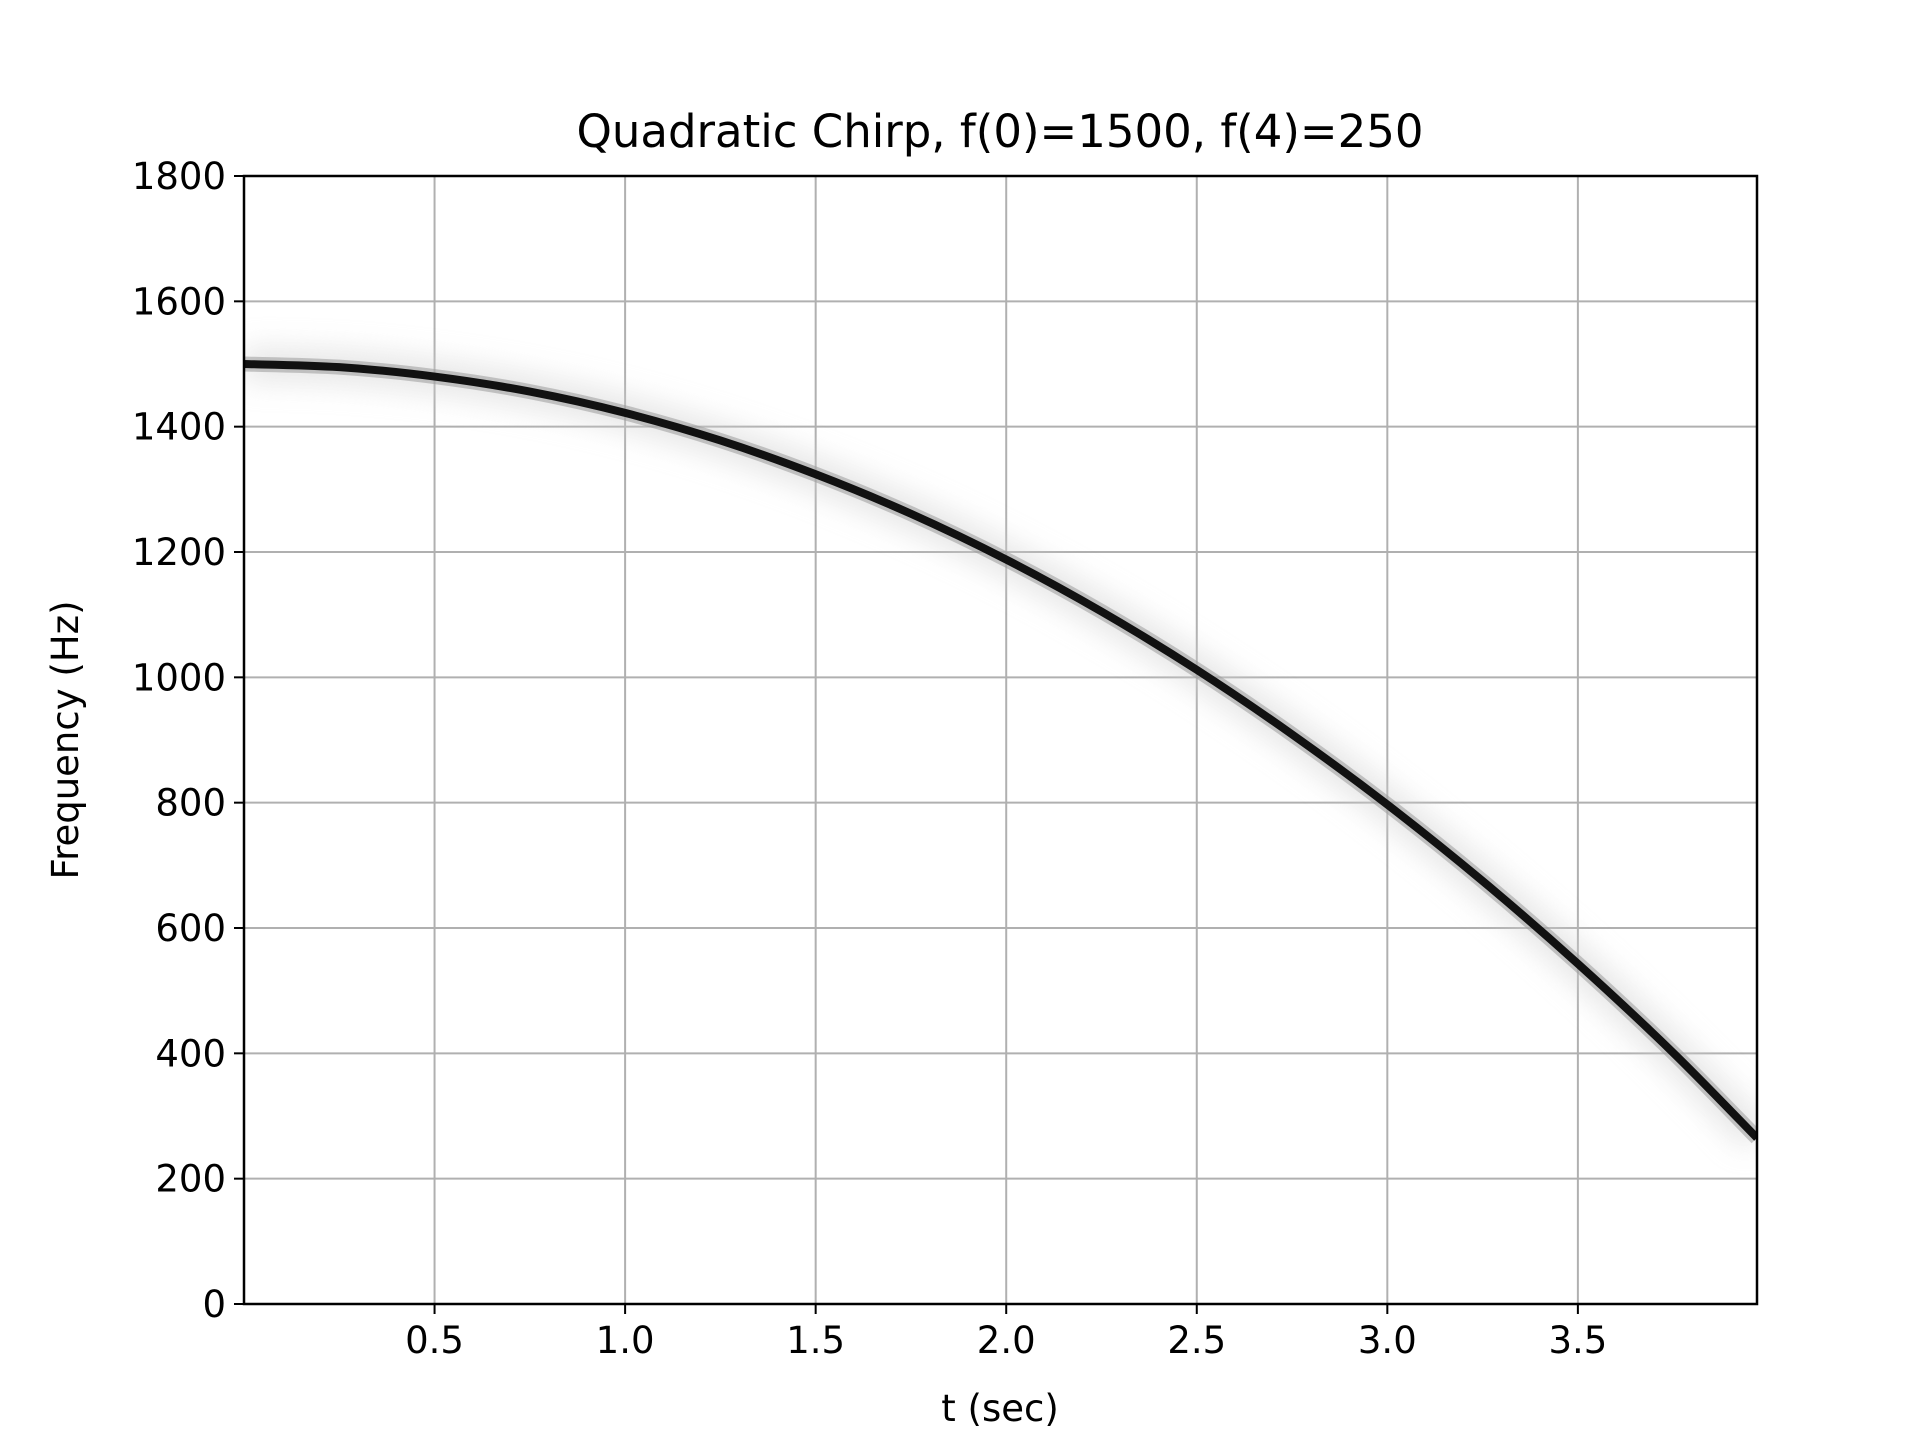  Describe the element at coordinates (1000, 1408) in the screenshot. I see `x-axis-label: t (sec)` at that location.